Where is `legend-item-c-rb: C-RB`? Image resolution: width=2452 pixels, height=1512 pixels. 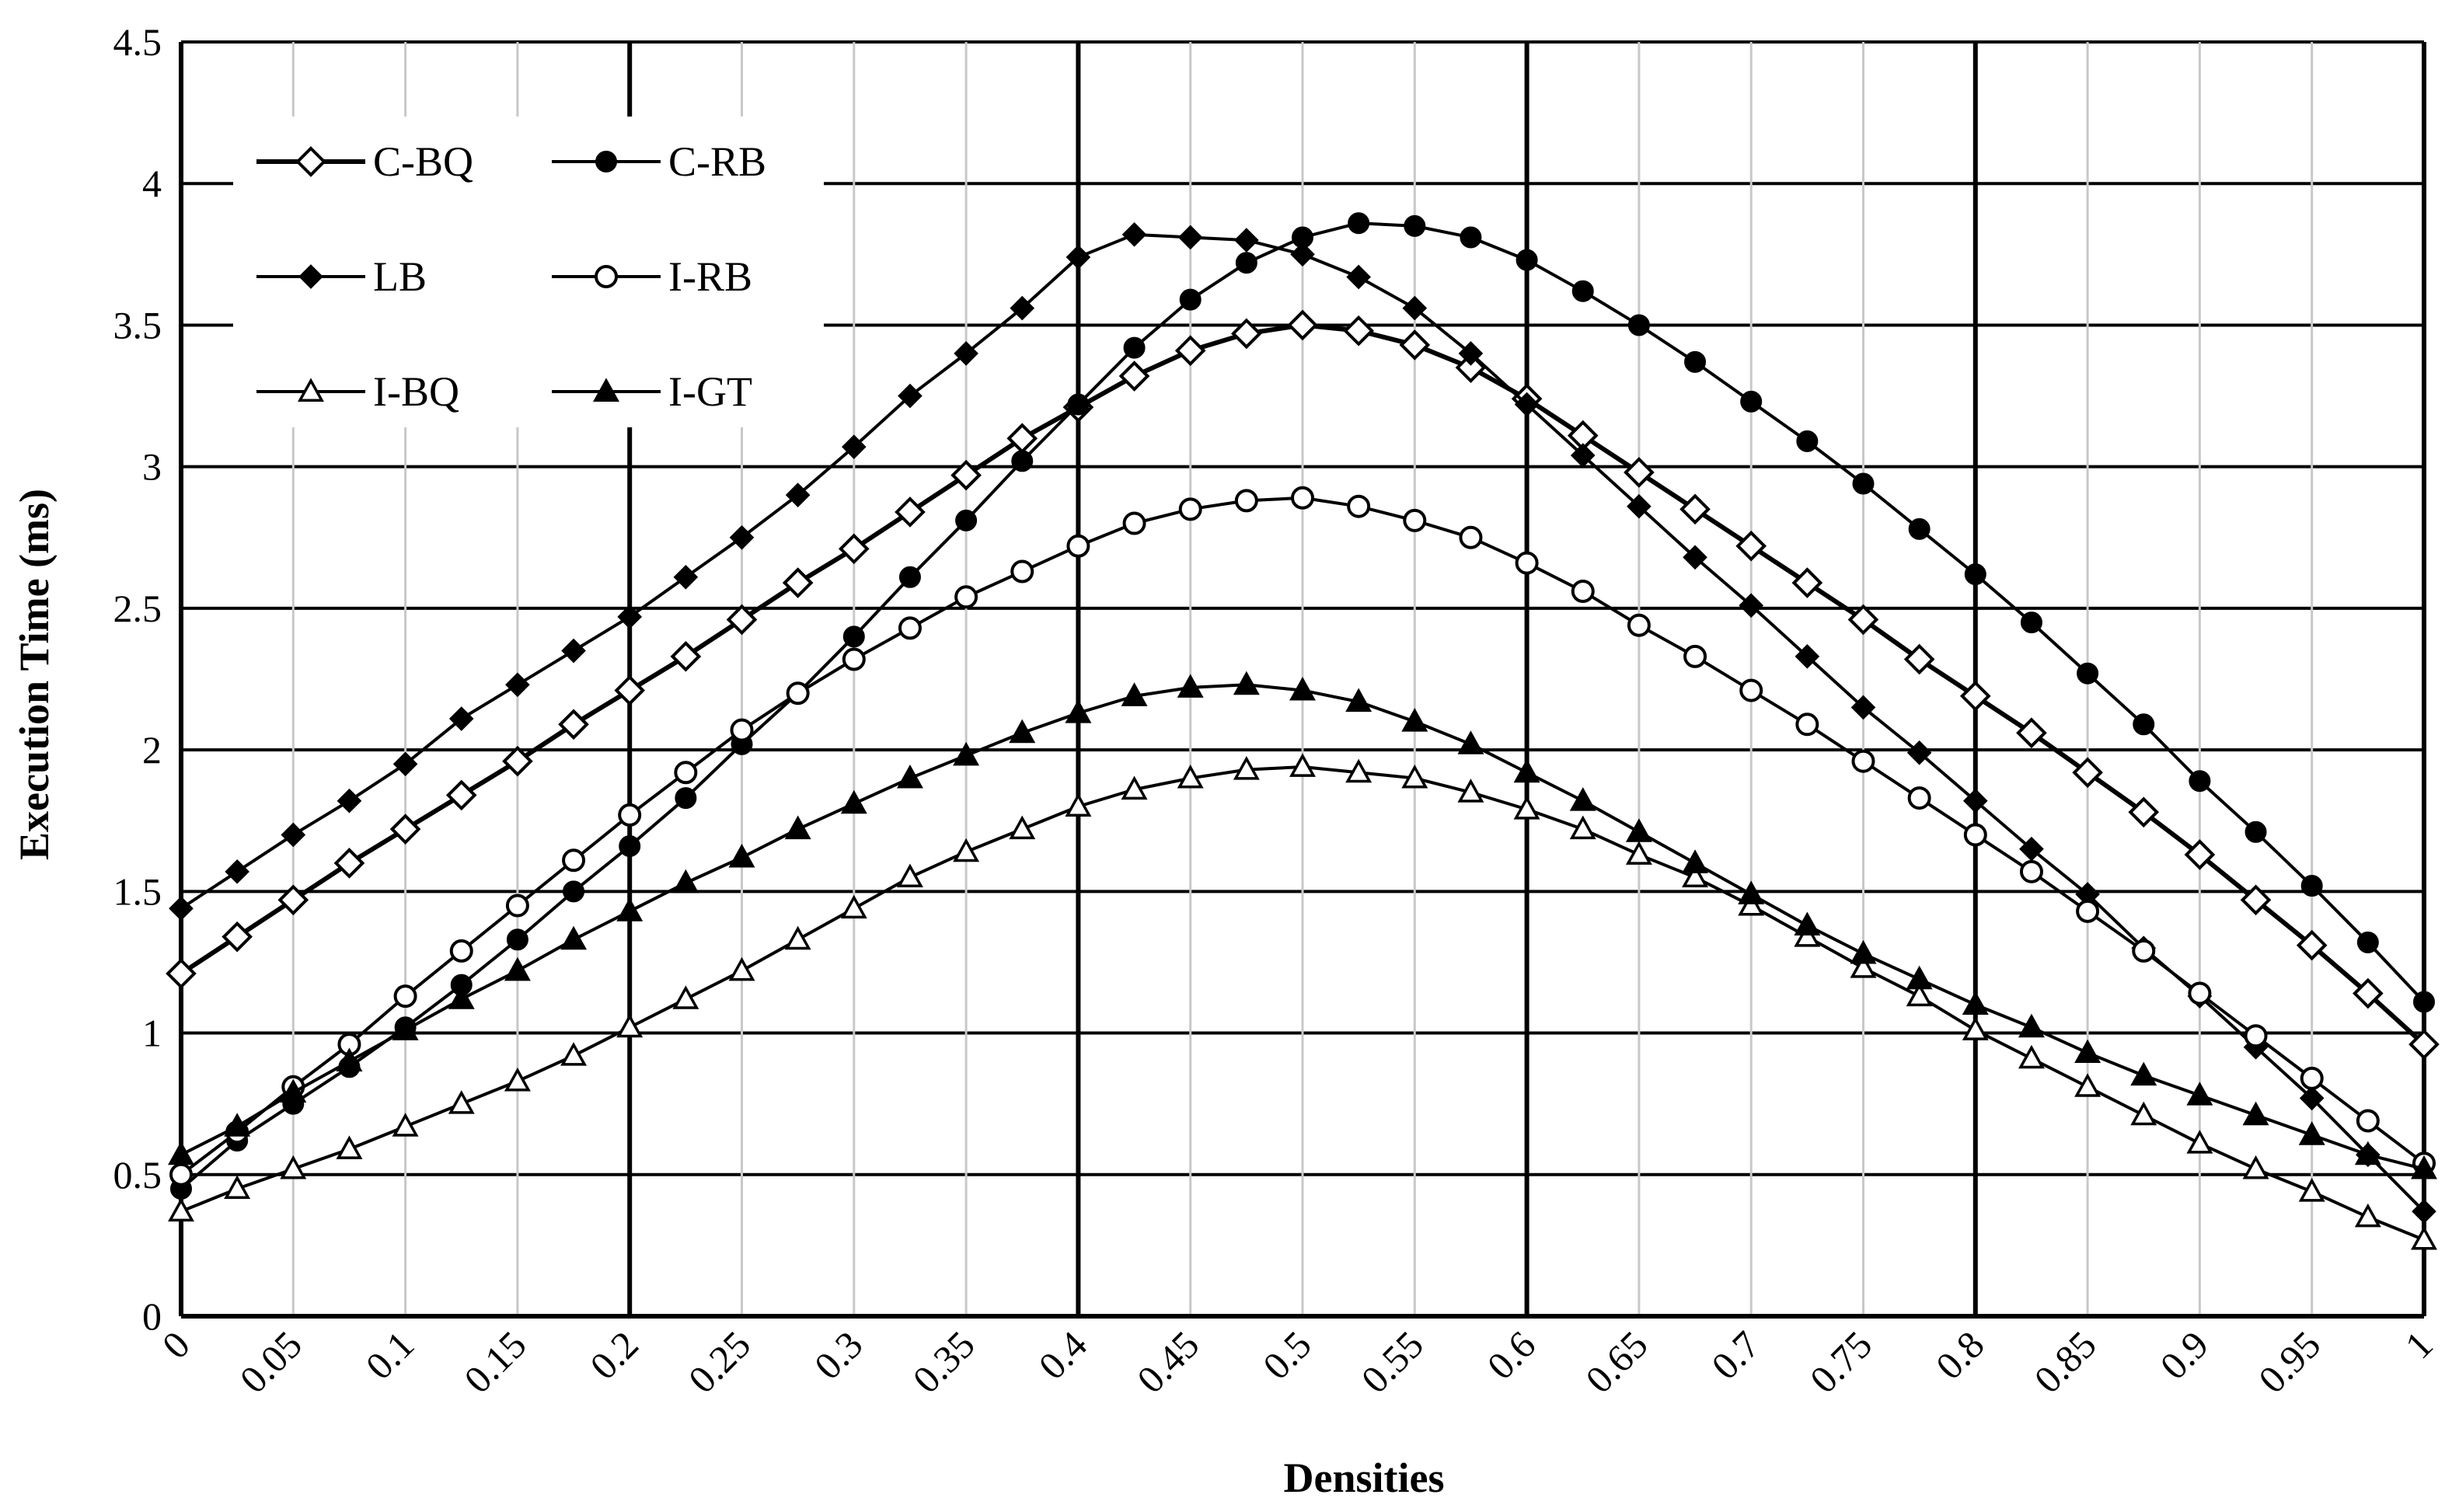 legend-item-c-rb: C-RB is located at coordinates (659, 161).